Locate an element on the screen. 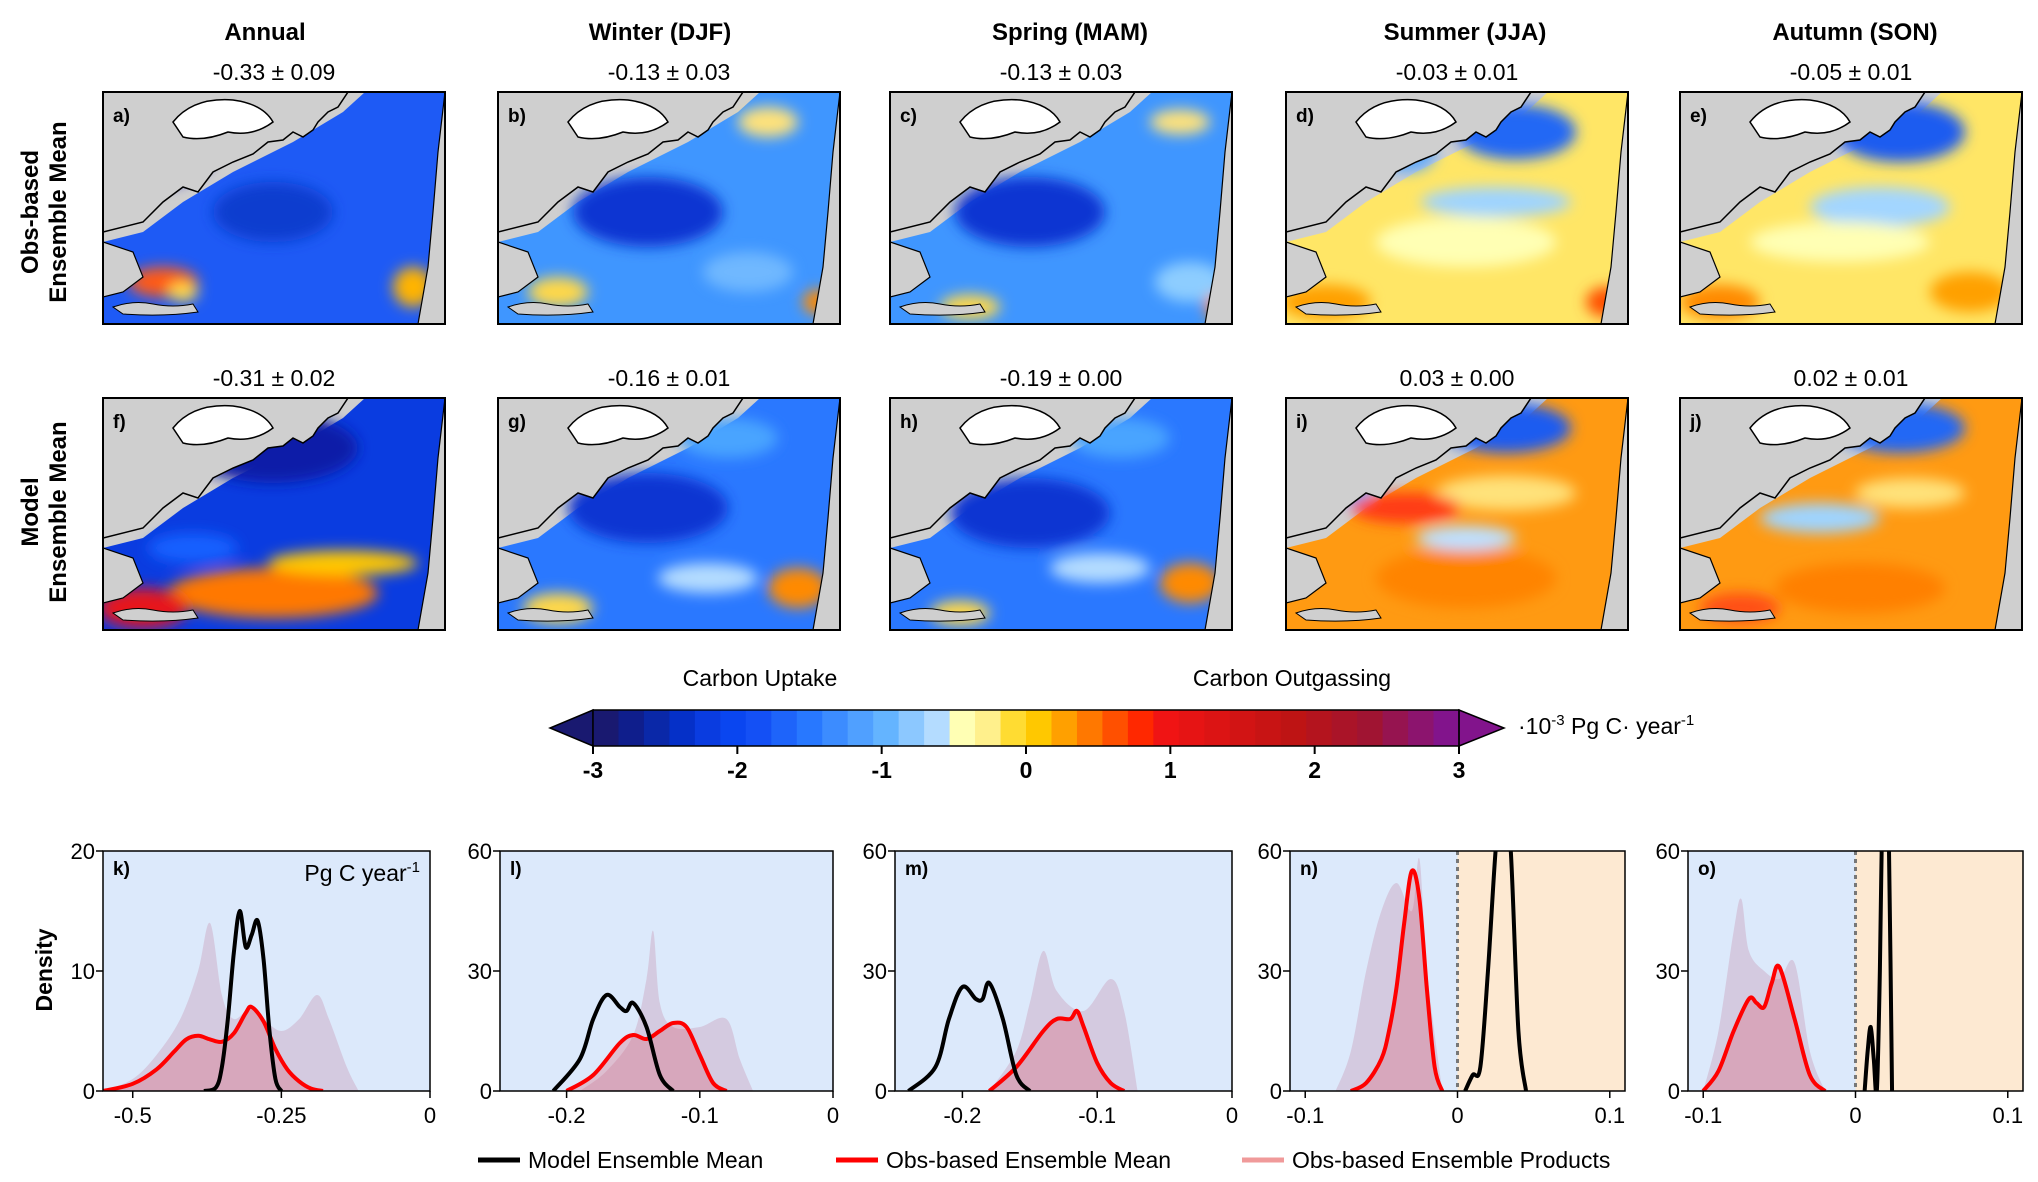 The height and width of the screenshot is (1182, 2038). colorbar-tick-label-2: -1 is located at coordinates (881, 770).